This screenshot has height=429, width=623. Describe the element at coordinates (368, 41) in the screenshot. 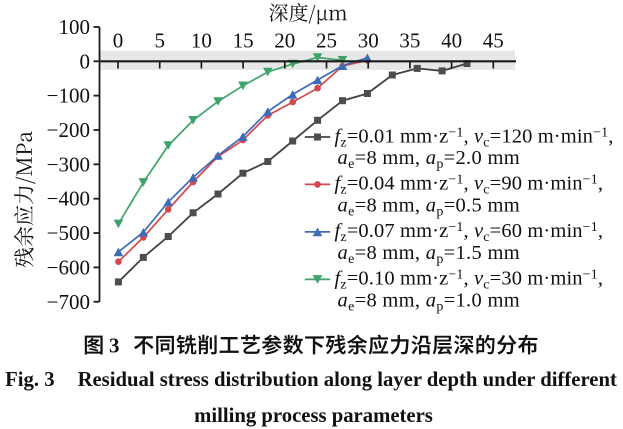

I see `svg-text: 30` at that location.